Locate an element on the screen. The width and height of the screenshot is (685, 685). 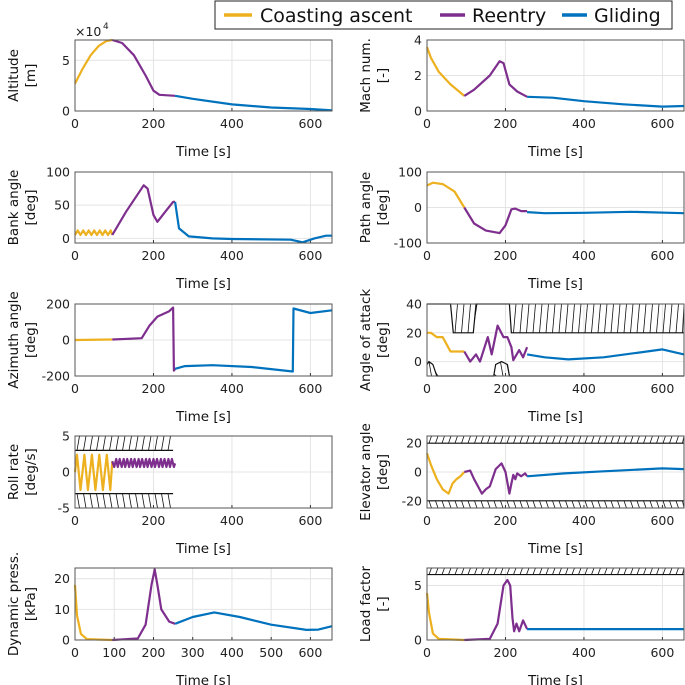
y-tick-label: 40 is located at coordinates (414, 304).